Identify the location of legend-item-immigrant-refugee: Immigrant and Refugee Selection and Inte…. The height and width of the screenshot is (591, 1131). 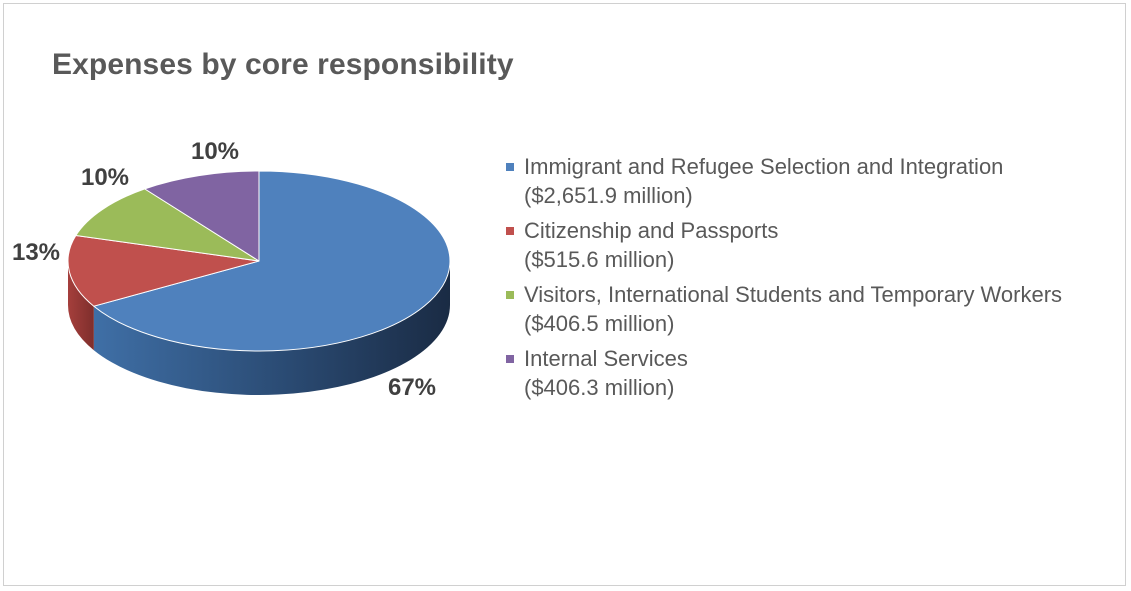
(813, 181).